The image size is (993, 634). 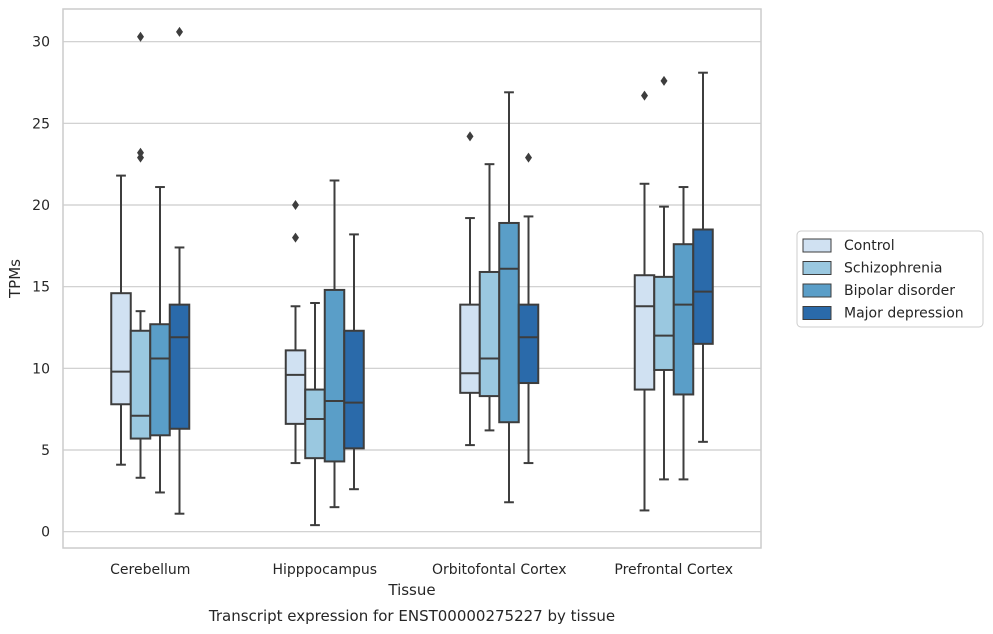 I want to click on y-tick-label: 5, so click(x=45, y=451).